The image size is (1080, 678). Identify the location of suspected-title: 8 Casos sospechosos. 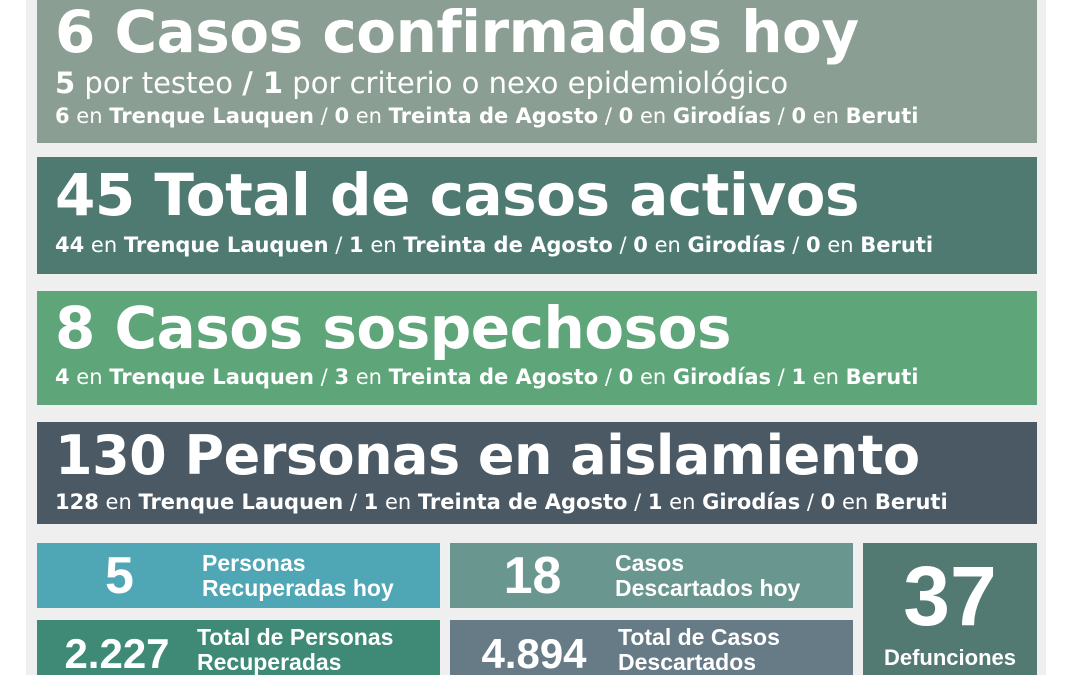
(393, 328).